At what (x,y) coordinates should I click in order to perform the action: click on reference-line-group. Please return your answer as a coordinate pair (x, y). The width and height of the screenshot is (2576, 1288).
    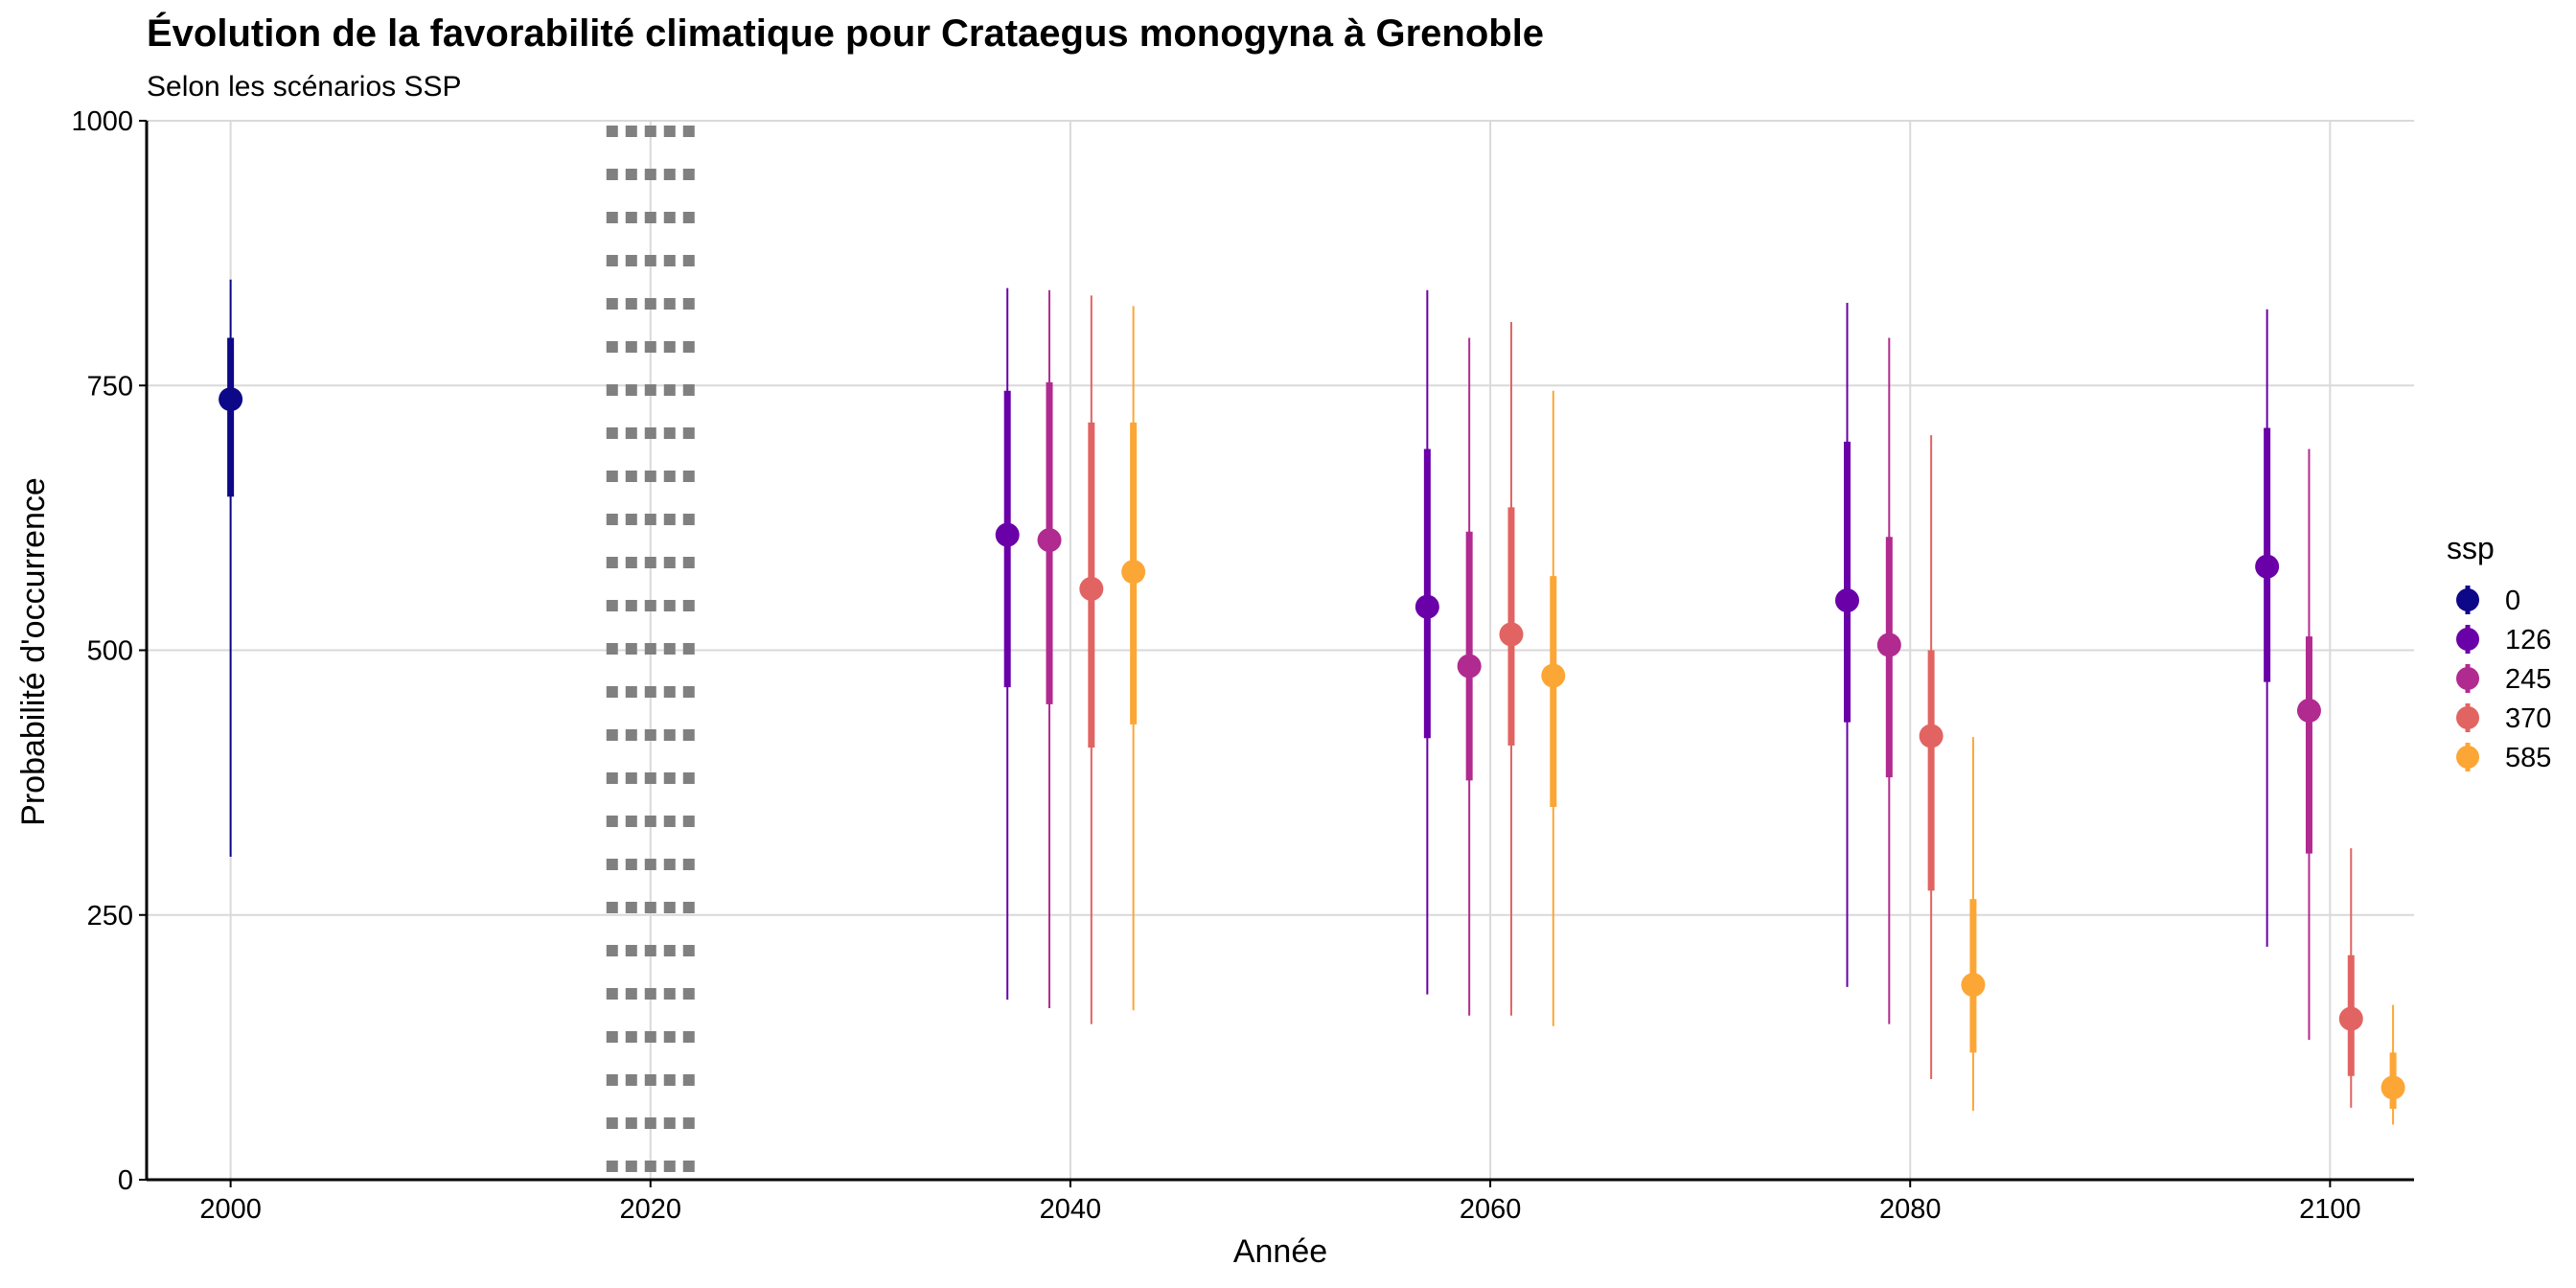
    Looking at the image, I should click on (650, 649).